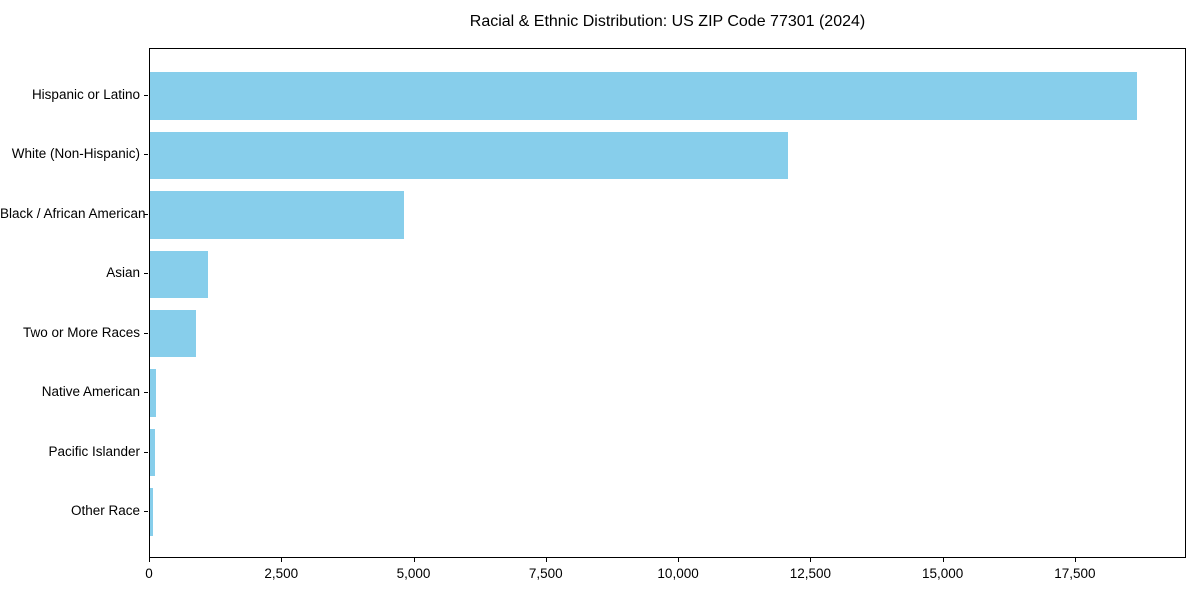  Describe the element at coordinates (94, 451) in the screenshot. I see `y-tick-label: Pacific Islander` at that location.